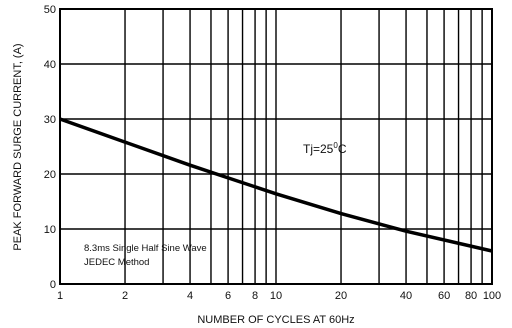 This screenshot has height=328, width=512. Describe the element at coordinates (60, 296) in the screenshot. I see `x-tick-label: 1` at that location.